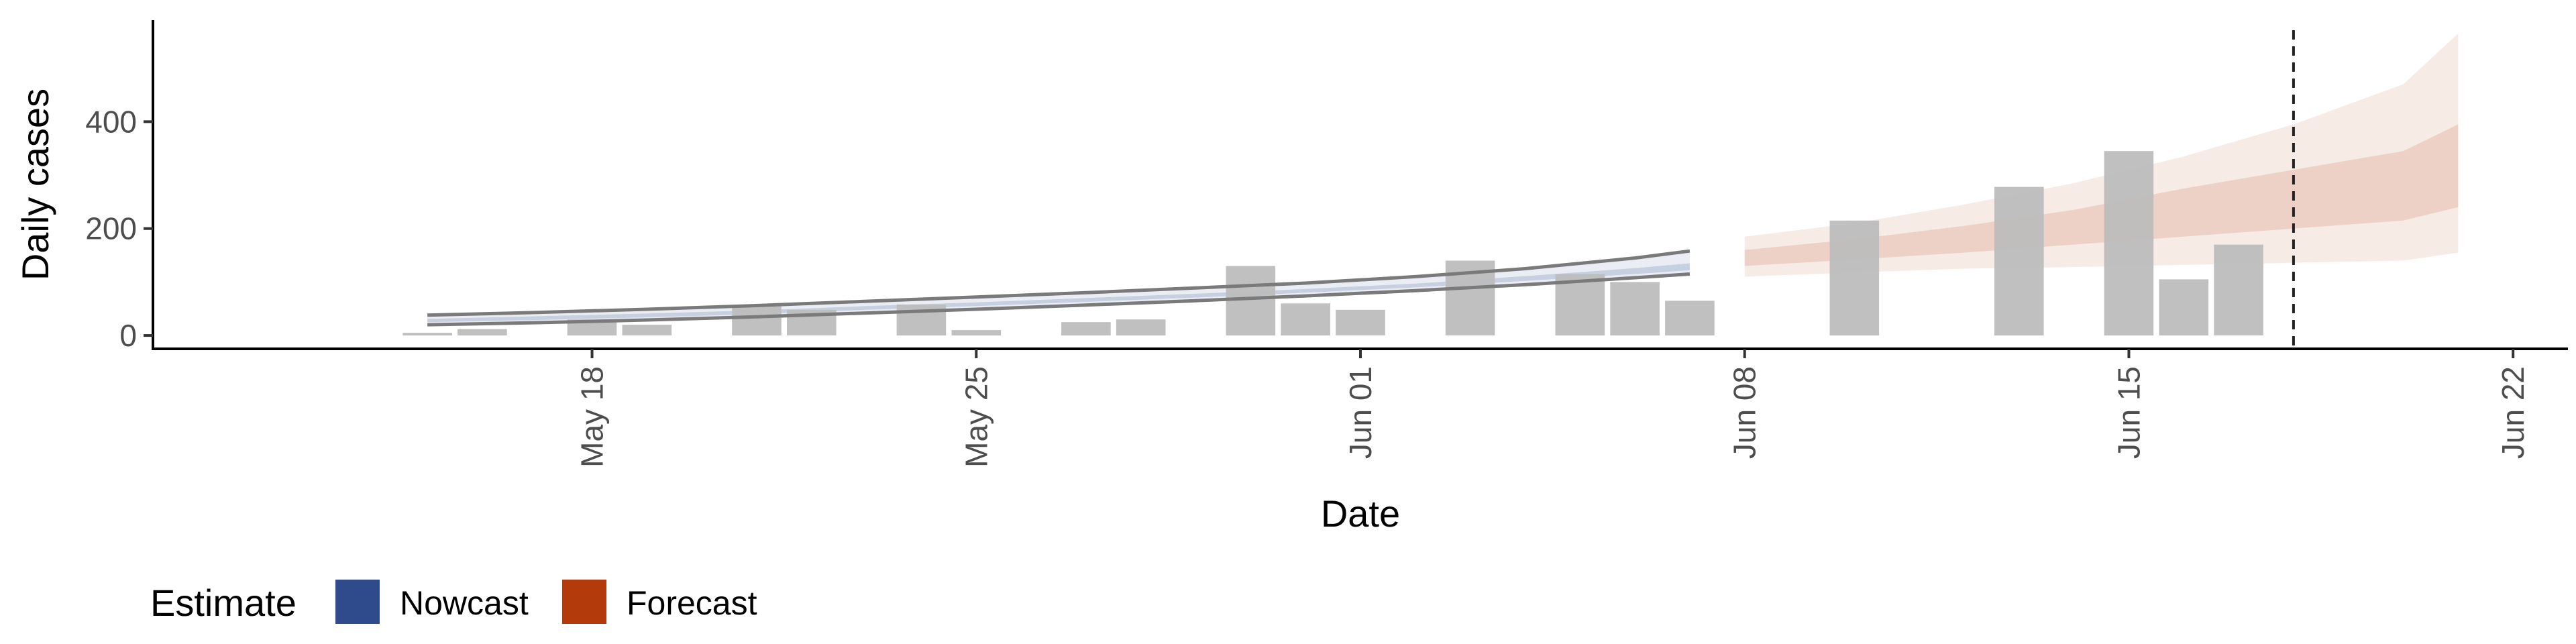  I want to click on nowcast-interval-lines, so click(1058, 288).